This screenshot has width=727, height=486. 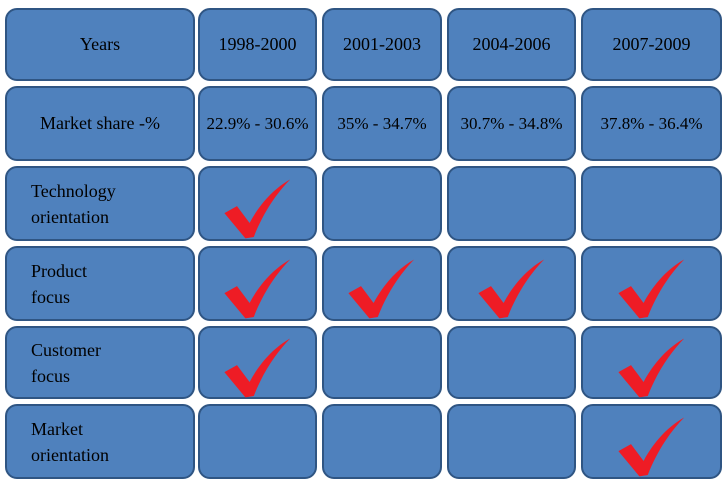 I want to click on cell: 30.7% - 34.8%, so click(x=511, y=123).